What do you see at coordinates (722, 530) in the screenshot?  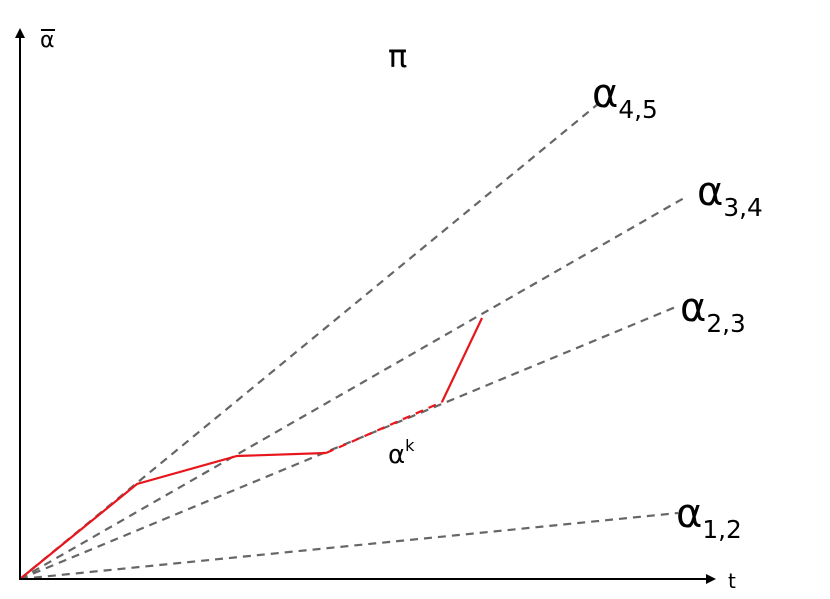 I see `alpha-subscript: 1,2` at bounding box center [722, 530].